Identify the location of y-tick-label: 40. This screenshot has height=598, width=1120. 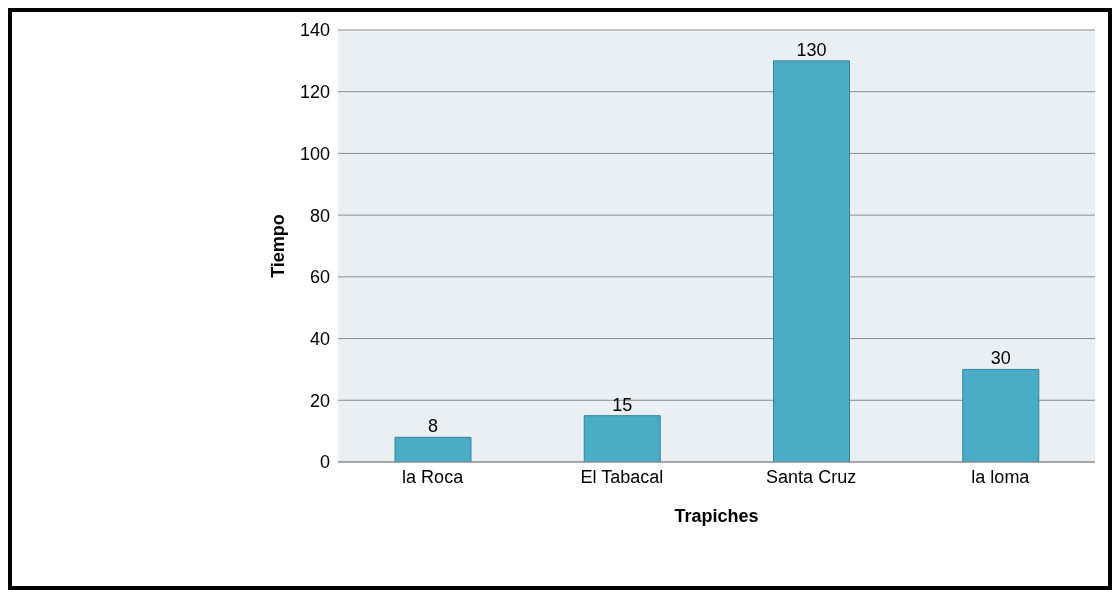
(319, 338).